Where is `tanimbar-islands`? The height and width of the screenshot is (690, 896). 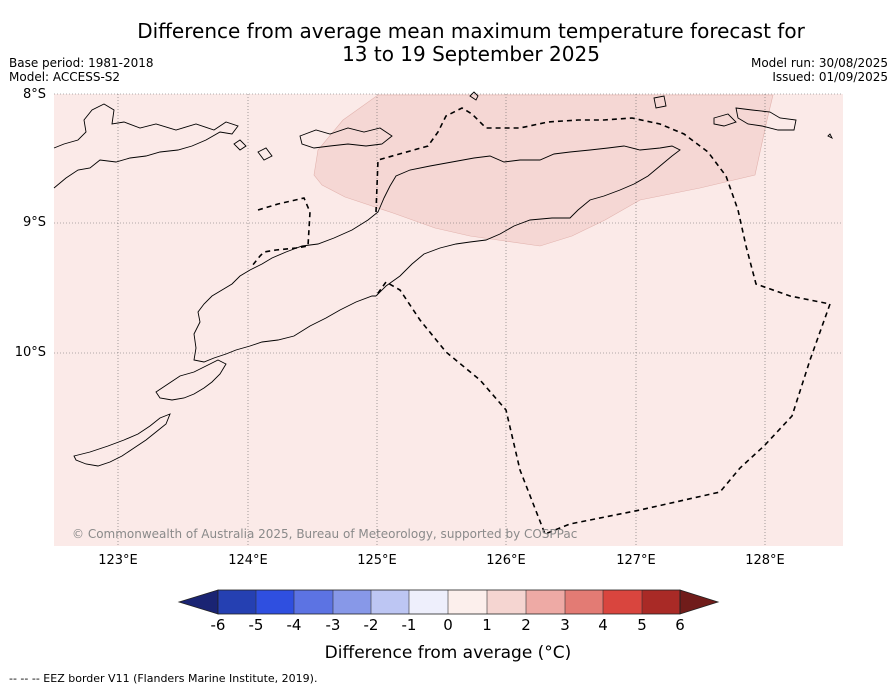 tanimbar-islands is located at coordinates (755, 119).